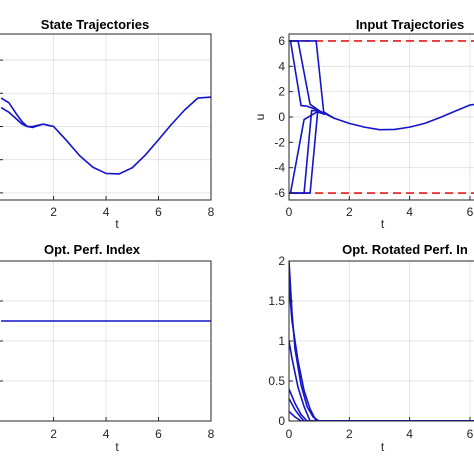 This screenshot has height=474, width=474. I want to click on subplot-title: Input Trajectories, so click(410, 24).